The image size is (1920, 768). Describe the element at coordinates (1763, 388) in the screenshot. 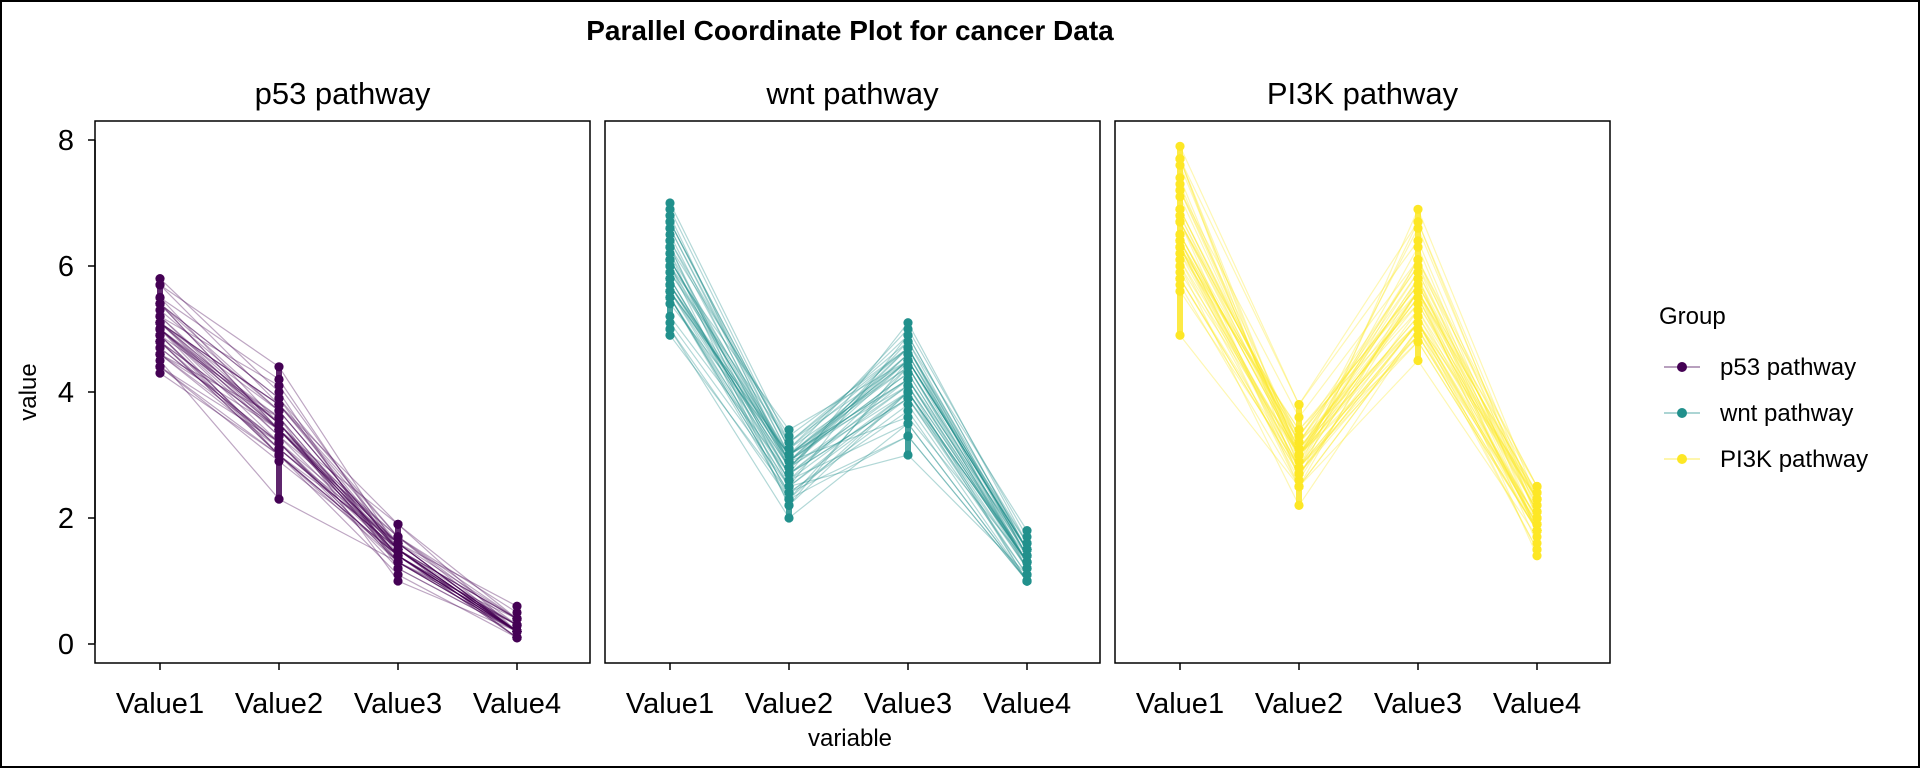

I see `legend: Group p53 pathway wnt pathway PI3K pathway` at that location.